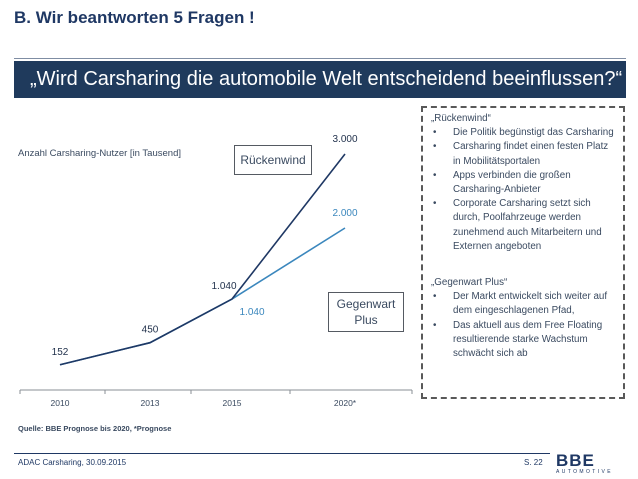  I want to click on footer-divider, so click(282, 453).